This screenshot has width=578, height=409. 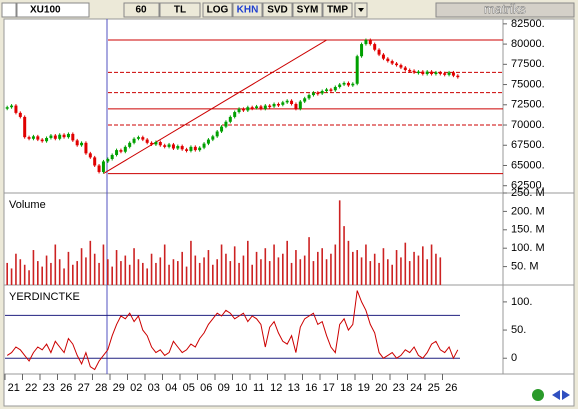 I want to click on y-tick-label: 70000., so click(x=528, y=125).